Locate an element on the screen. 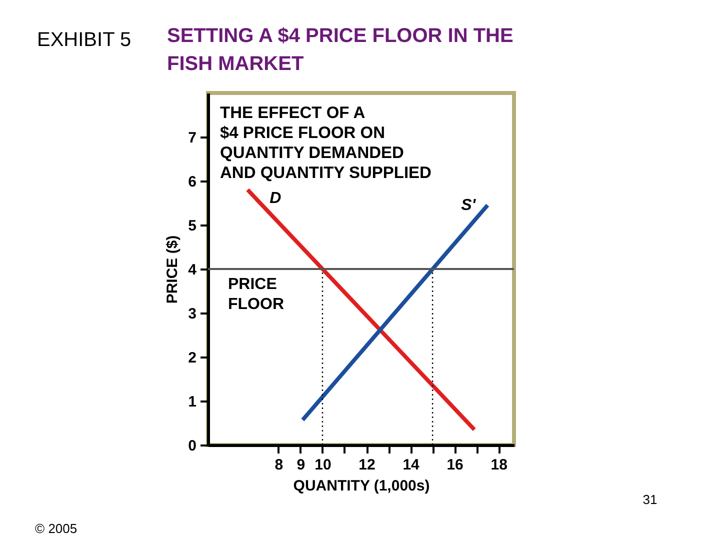 The image size is (720, 540). x-tick-label: 8 is located at coordinates (279, 465).